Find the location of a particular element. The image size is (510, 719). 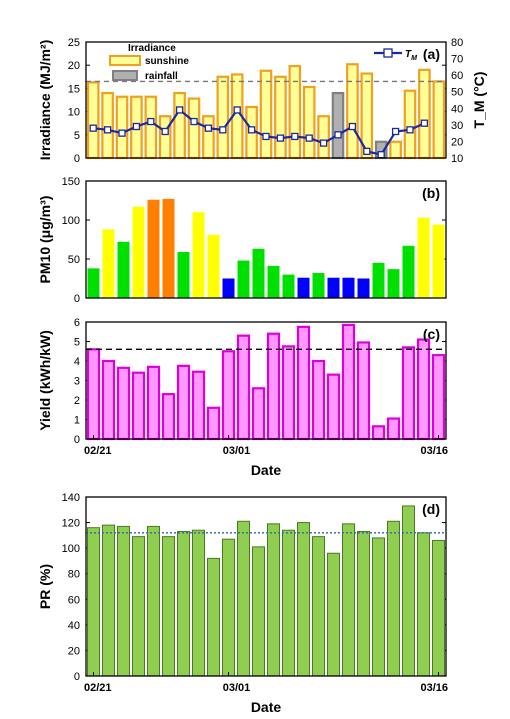

legend-sunshine-swatch is located at coordinates (125, 60).